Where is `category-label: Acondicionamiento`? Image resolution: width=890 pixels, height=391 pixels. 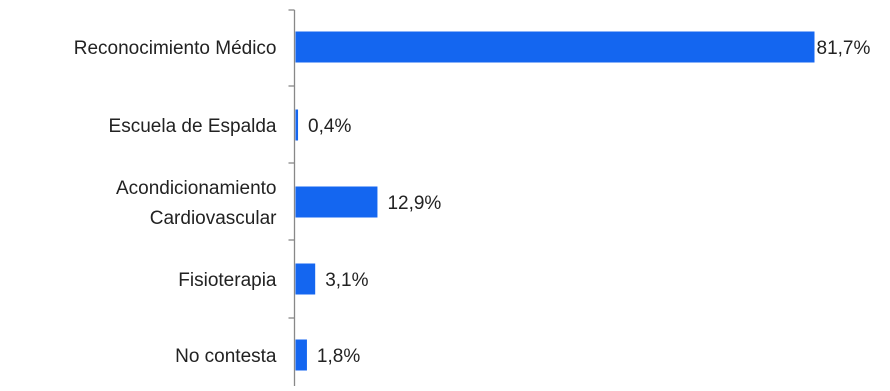 category-label: Acondicionamiento is located at coordinates (196, 188).